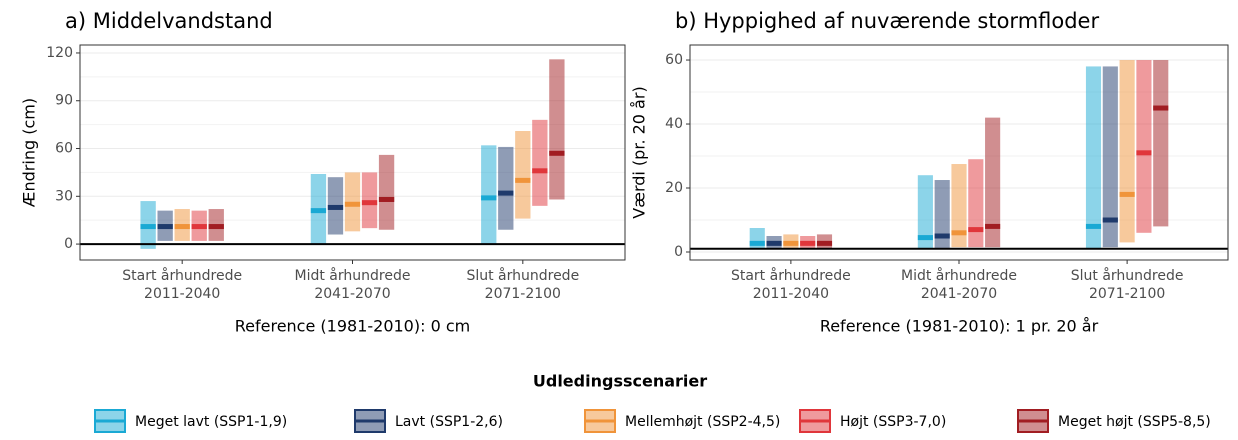 The image size is (1238, 440). What do you see at coordinates (64, 196) in the screenshot?
I see `y-tick-label: 30` at bounding box center [64, 196].